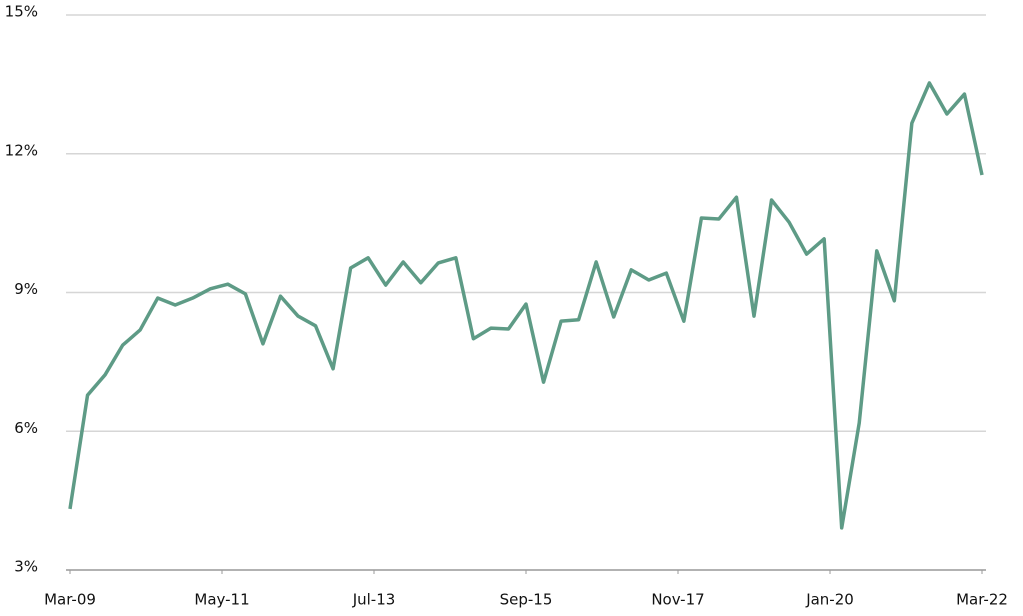 The image size is (1023, 616). What do you see at coordinates (677, 600) in the screenshot?
I see `x-tick-label: Nov-17` at bounding box center [677, 600].